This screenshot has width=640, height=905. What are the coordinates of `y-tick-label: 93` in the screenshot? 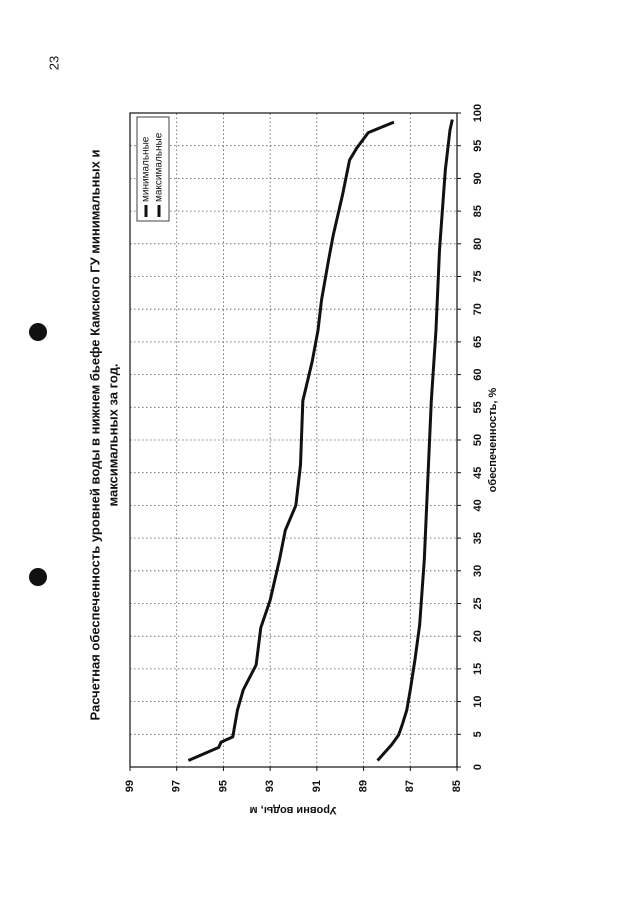 It's located at (270, 786).